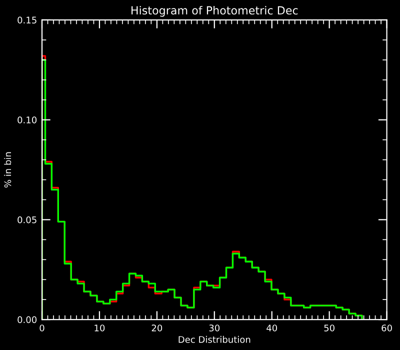 The height and width of the screenshot is (350, 400). I want to click on chart-title: Histogram of Photometric Dec, so click(215, 11).